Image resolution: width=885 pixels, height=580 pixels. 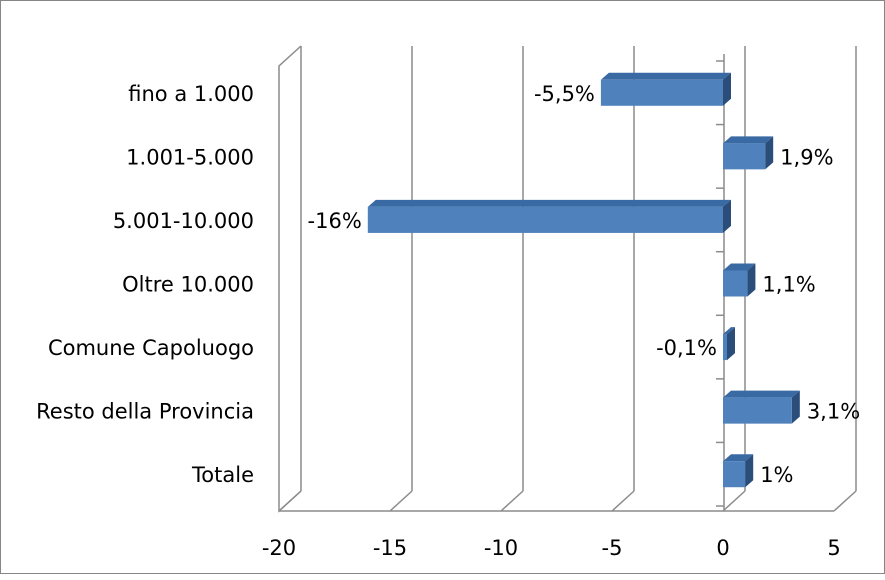 I want to click on data-label: 1%, so click(x=776, y=475).